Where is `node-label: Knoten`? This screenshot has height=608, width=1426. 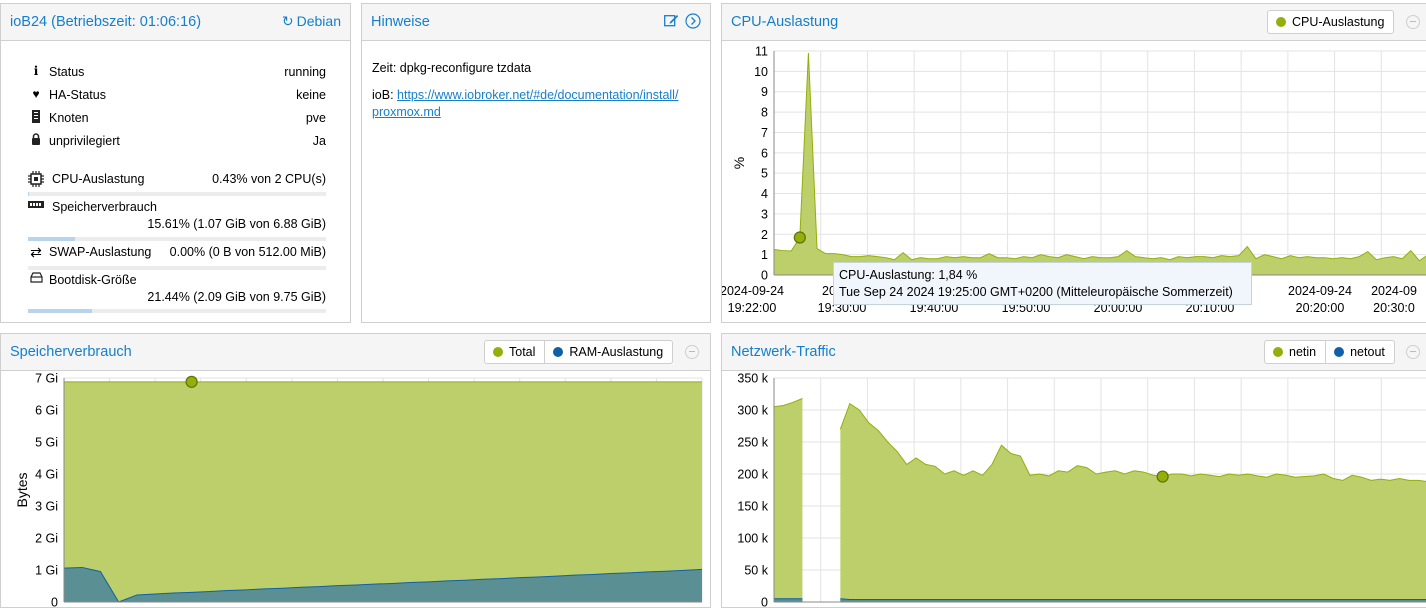
node-label: Knoten is located at coordinates (69, 118).